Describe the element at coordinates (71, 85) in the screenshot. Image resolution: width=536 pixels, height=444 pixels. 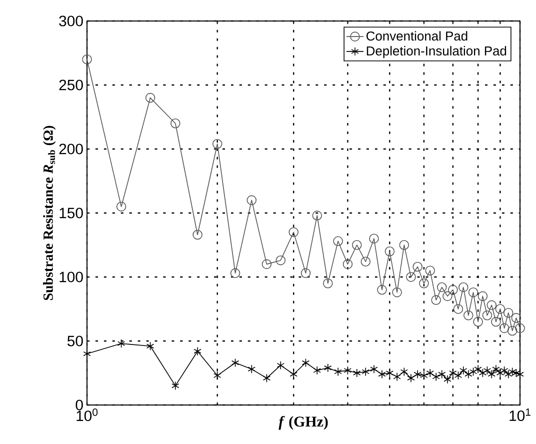
I see `y-tick-label: 250` at that location.